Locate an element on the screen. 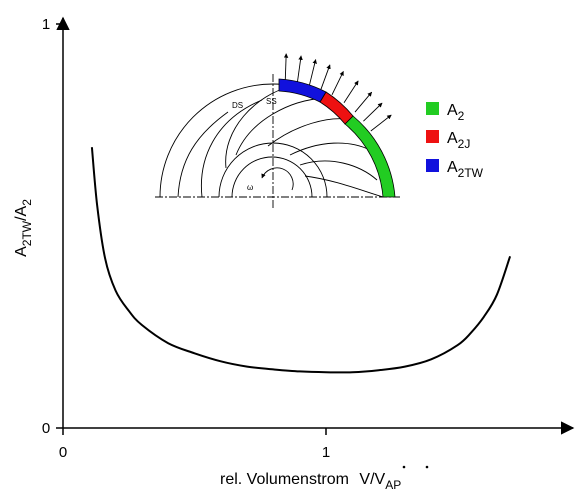 This screenshot has height=496, width=575. legend-label-a2-sub: 2 is located at coordinates (461, 116).